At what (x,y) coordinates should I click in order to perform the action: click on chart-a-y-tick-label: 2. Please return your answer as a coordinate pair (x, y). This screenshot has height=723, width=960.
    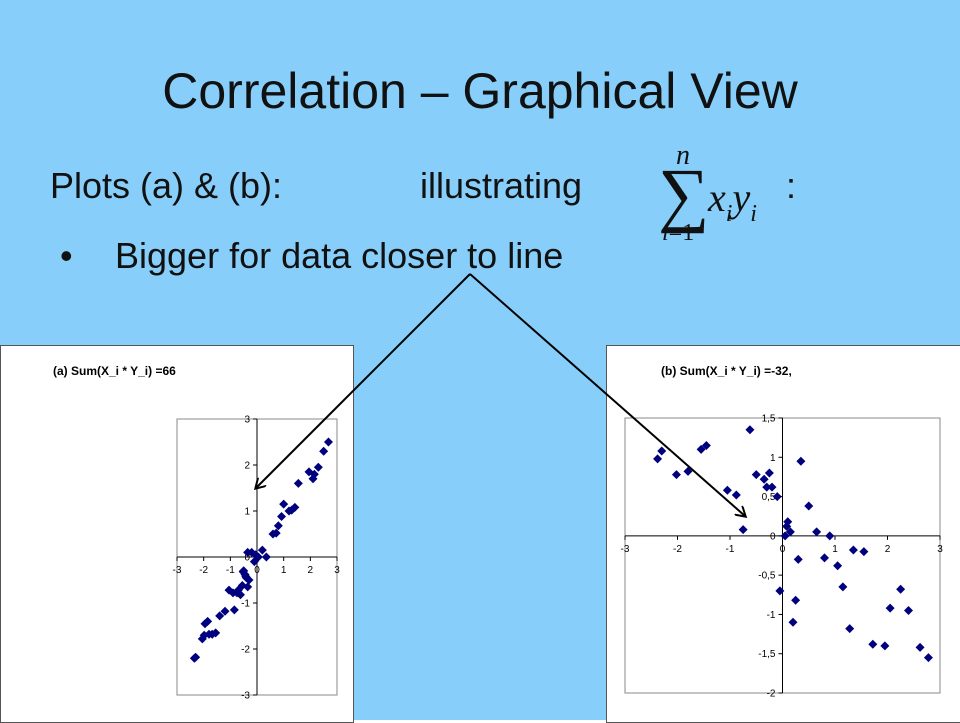
    Looking at the image, I should click on (247, 466).